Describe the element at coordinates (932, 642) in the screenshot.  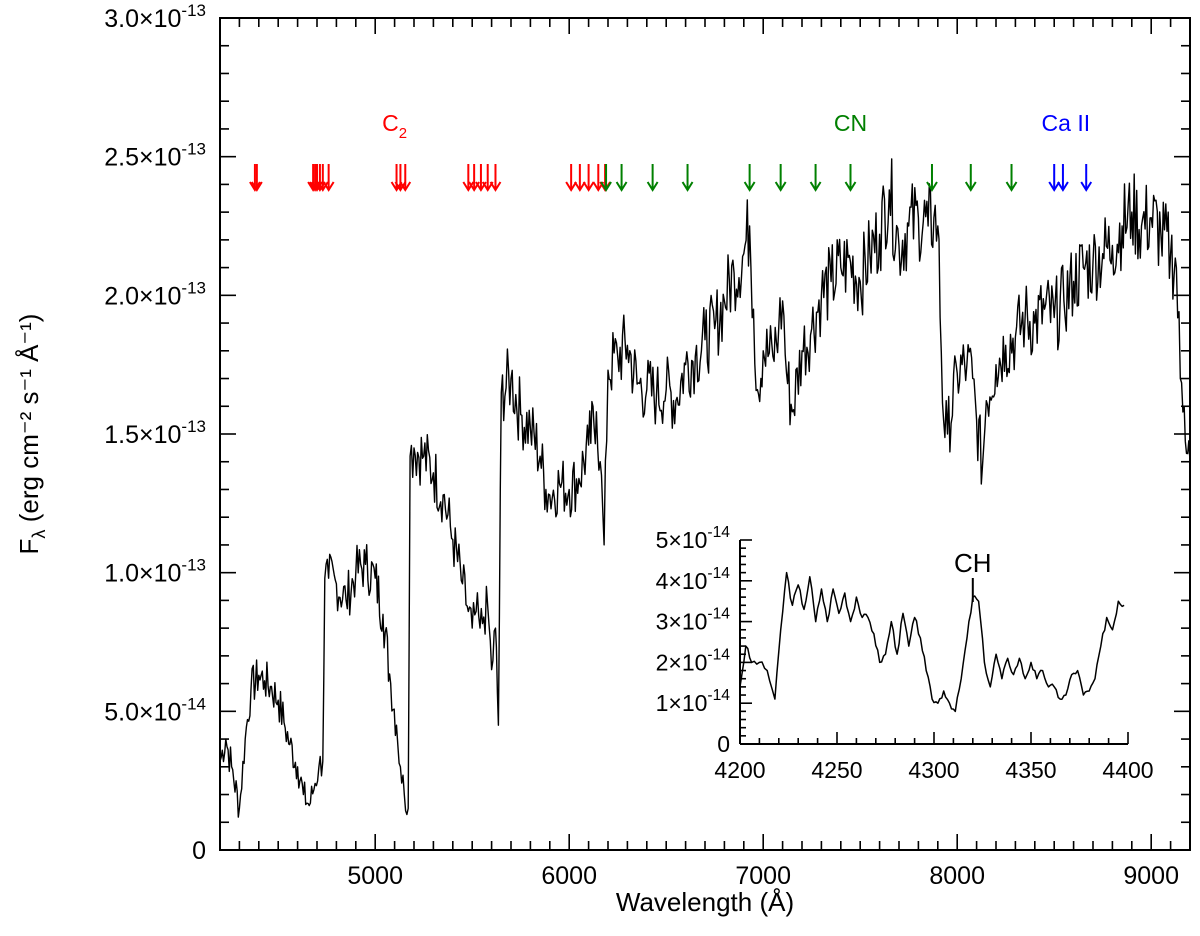
I see `inset-spectrum-line` at that location.